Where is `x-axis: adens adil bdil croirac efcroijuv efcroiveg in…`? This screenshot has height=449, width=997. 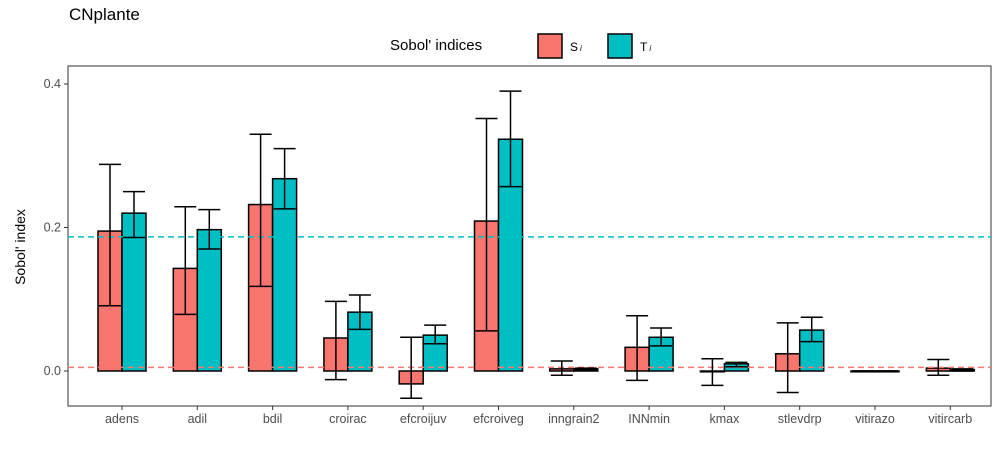
x-axis: adens adil bdil croirac efcroijuv efcroiveg in… is located at coordinates (538, 416).